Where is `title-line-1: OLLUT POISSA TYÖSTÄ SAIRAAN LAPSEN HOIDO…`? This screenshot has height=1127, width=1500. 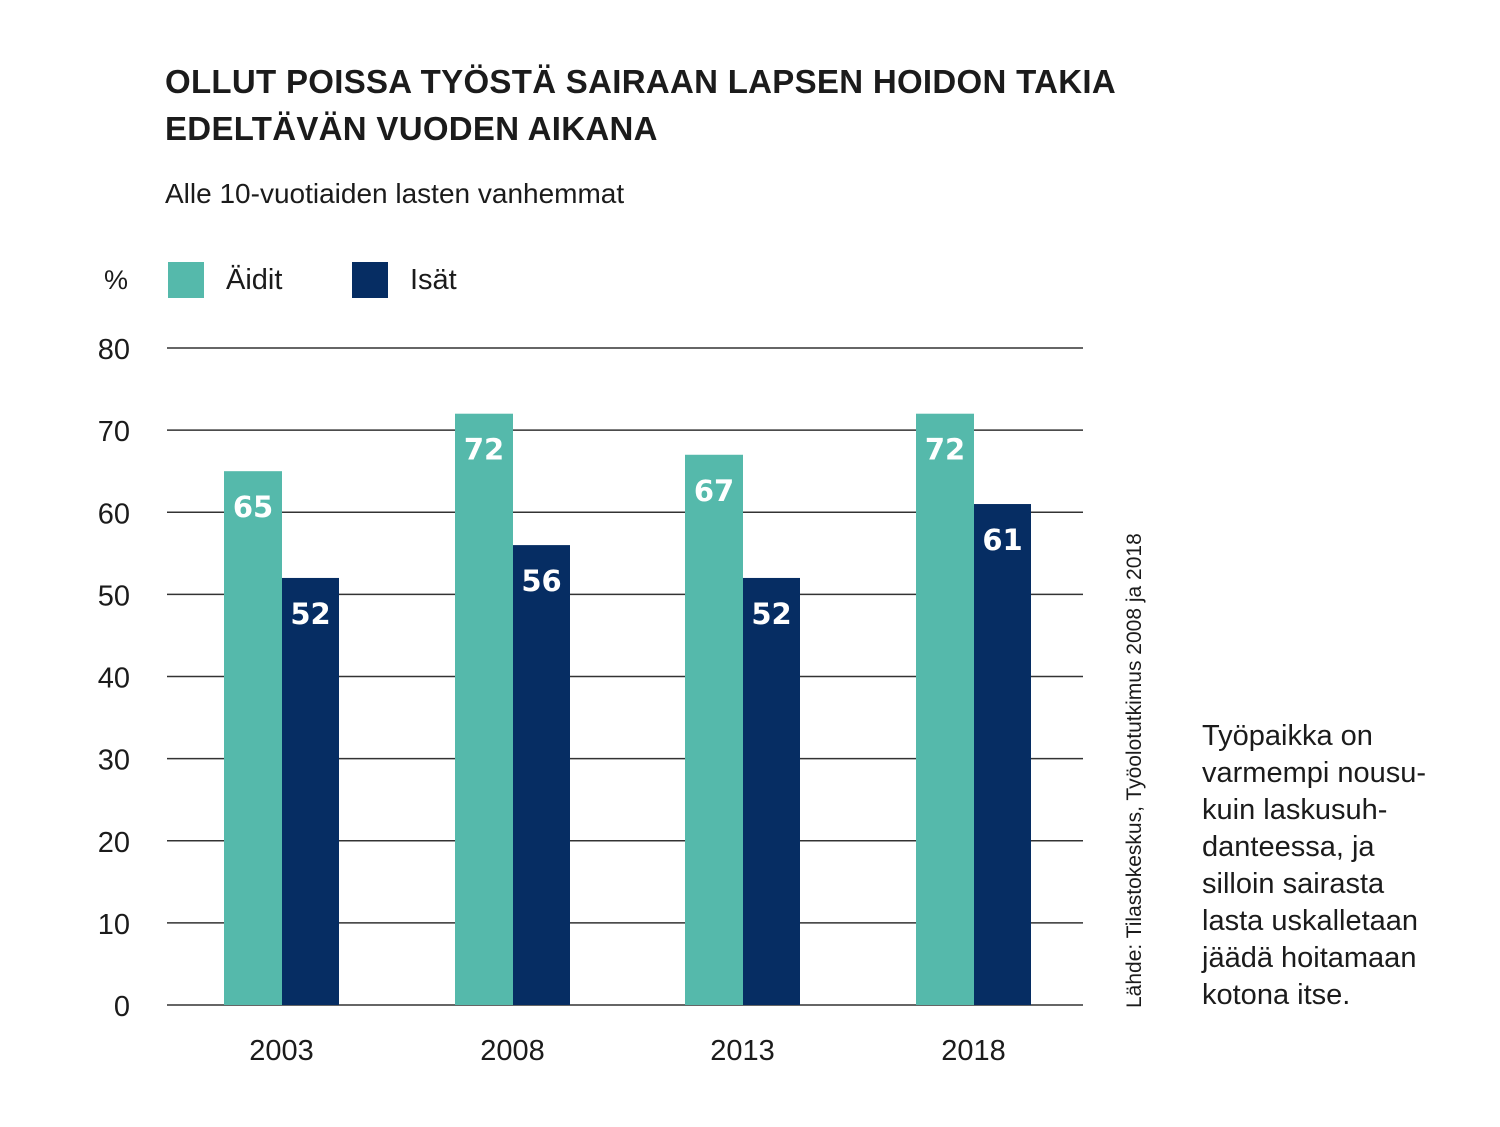 title-line-1: OLLUT POISSA TYÖSTÄ SAIRAAN LAPSEN HOIDO… is located at coordinates (640, 81).